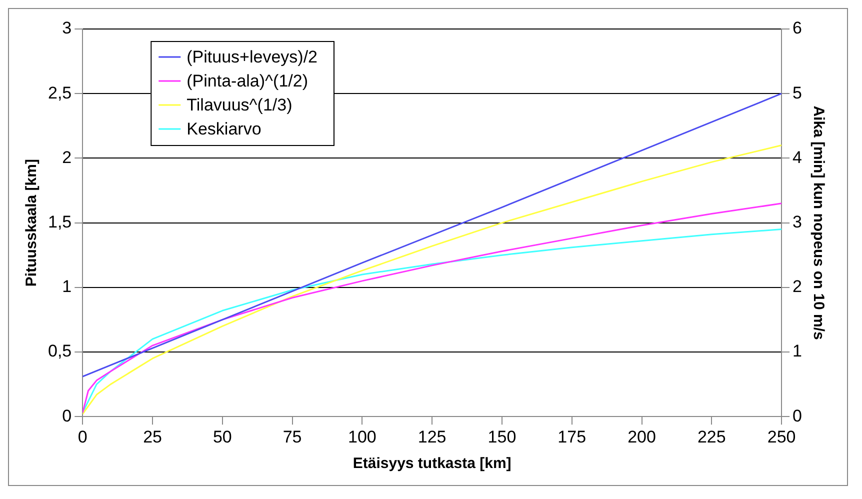 This screenshot has width=862, height=499. Describe the element at coordinates (252, 57) in the screenshot. I see `legend-label: (Pituus+leveys)/2` at that location.